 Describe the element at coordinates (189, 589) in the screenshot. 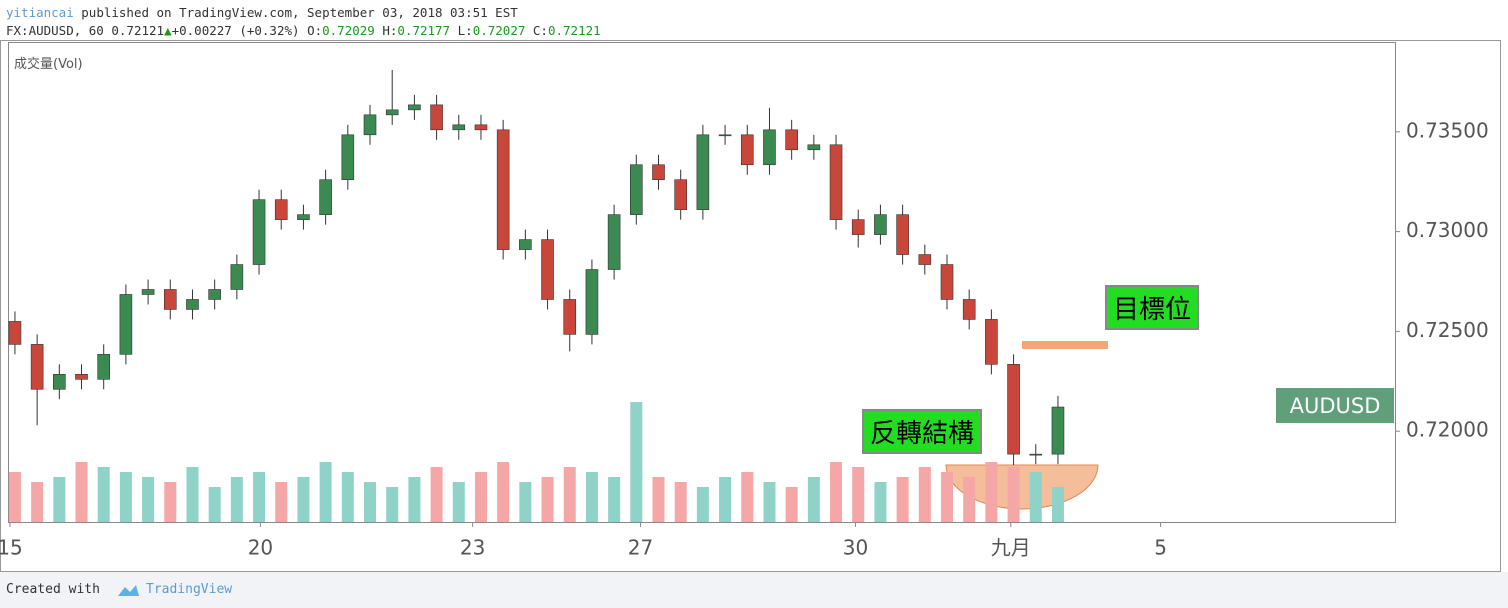

I see `brand: TradingView` at that location.